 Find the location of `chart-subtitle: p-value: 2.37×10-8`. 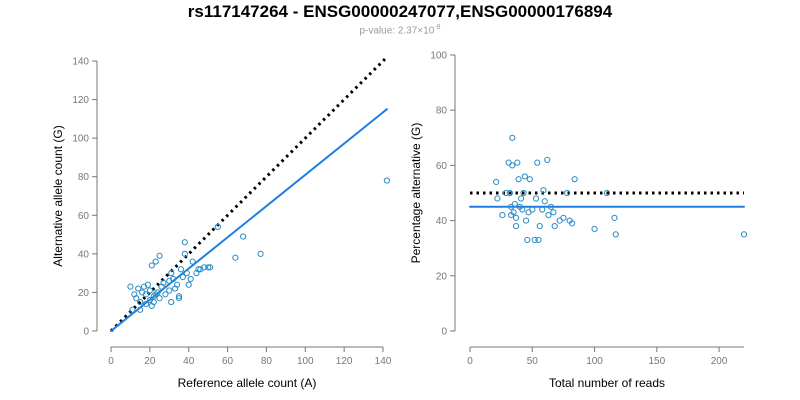

chart-subtitle: p-value: 2.37×10-8 is located at coordinates (400, 30).